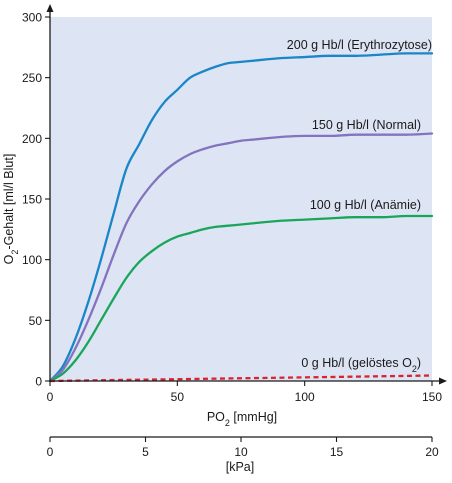 This screenshot has width=452, height=483. What do you see at coordinates (36, 321) in the screenshot?
I see `y-tick-label: 50` at bounding box center [36, 321].